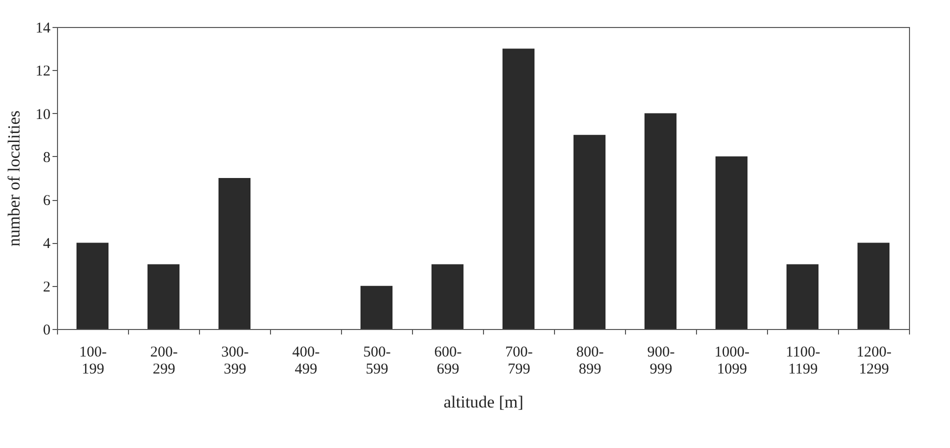 The width and height of the screenshot is (950, 448). What do you see at coordinates (43, 72) in the screenshot?
I see `y-tick-label: 12` at bounding box center [43, 72].